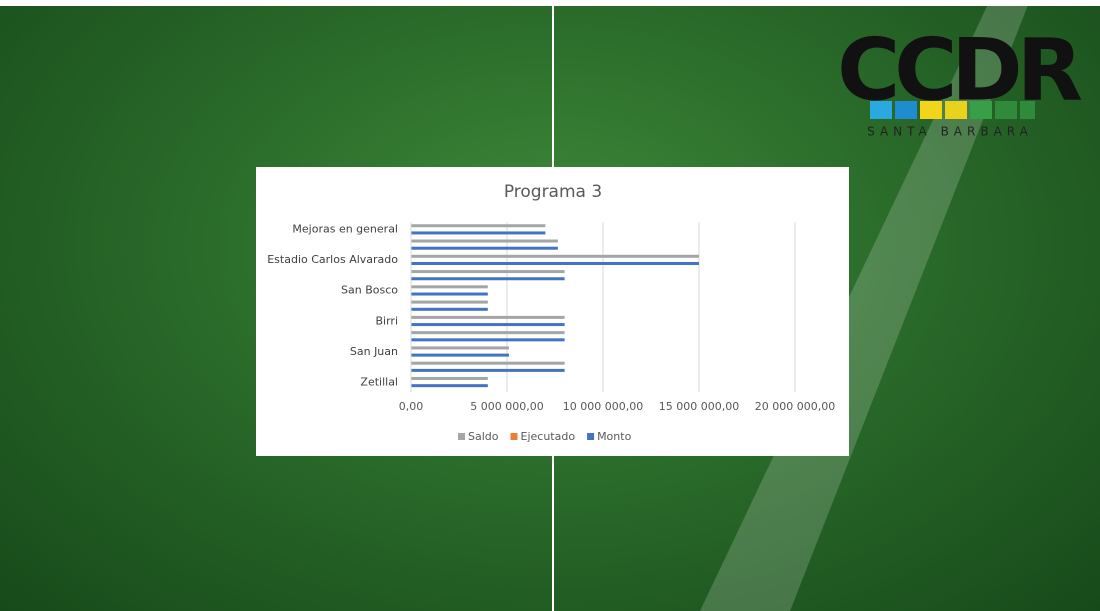 Image resolution: width=1100 pixels, height=611 pixels. What do you see at coordinates (795, 406) in the screenshot?
I see `x-tick-label: 20 000 000,00` at bounding box center [795, 406].